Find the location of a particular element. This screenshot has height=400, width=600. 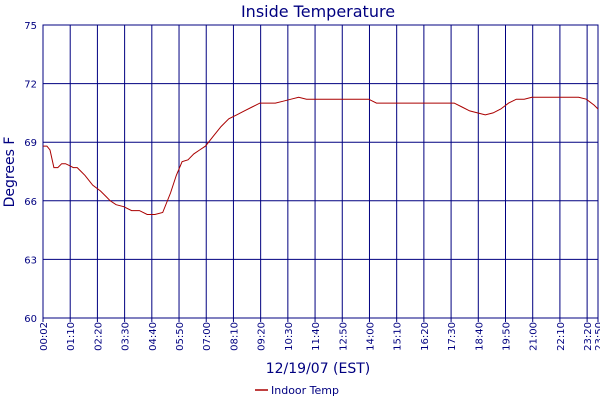

x-tick-label: 23:50 is located at coordinates (597, 336).